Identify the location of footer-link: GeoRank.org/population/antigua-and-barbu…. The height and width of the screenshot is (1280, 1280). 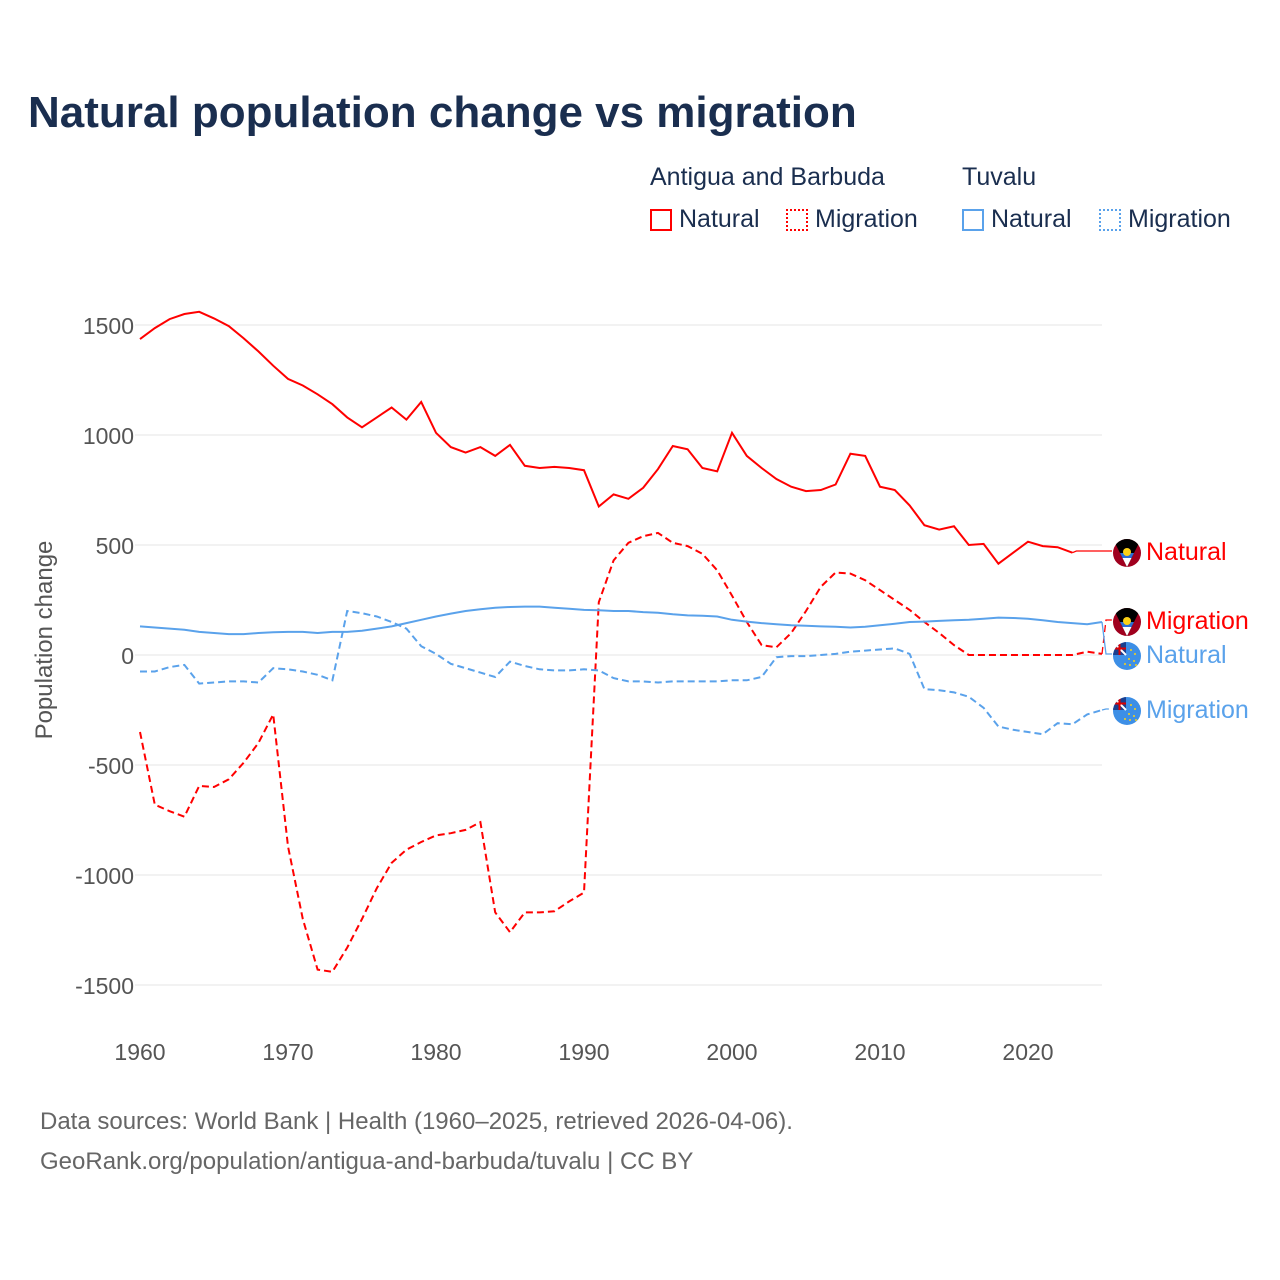
(367, 1161).